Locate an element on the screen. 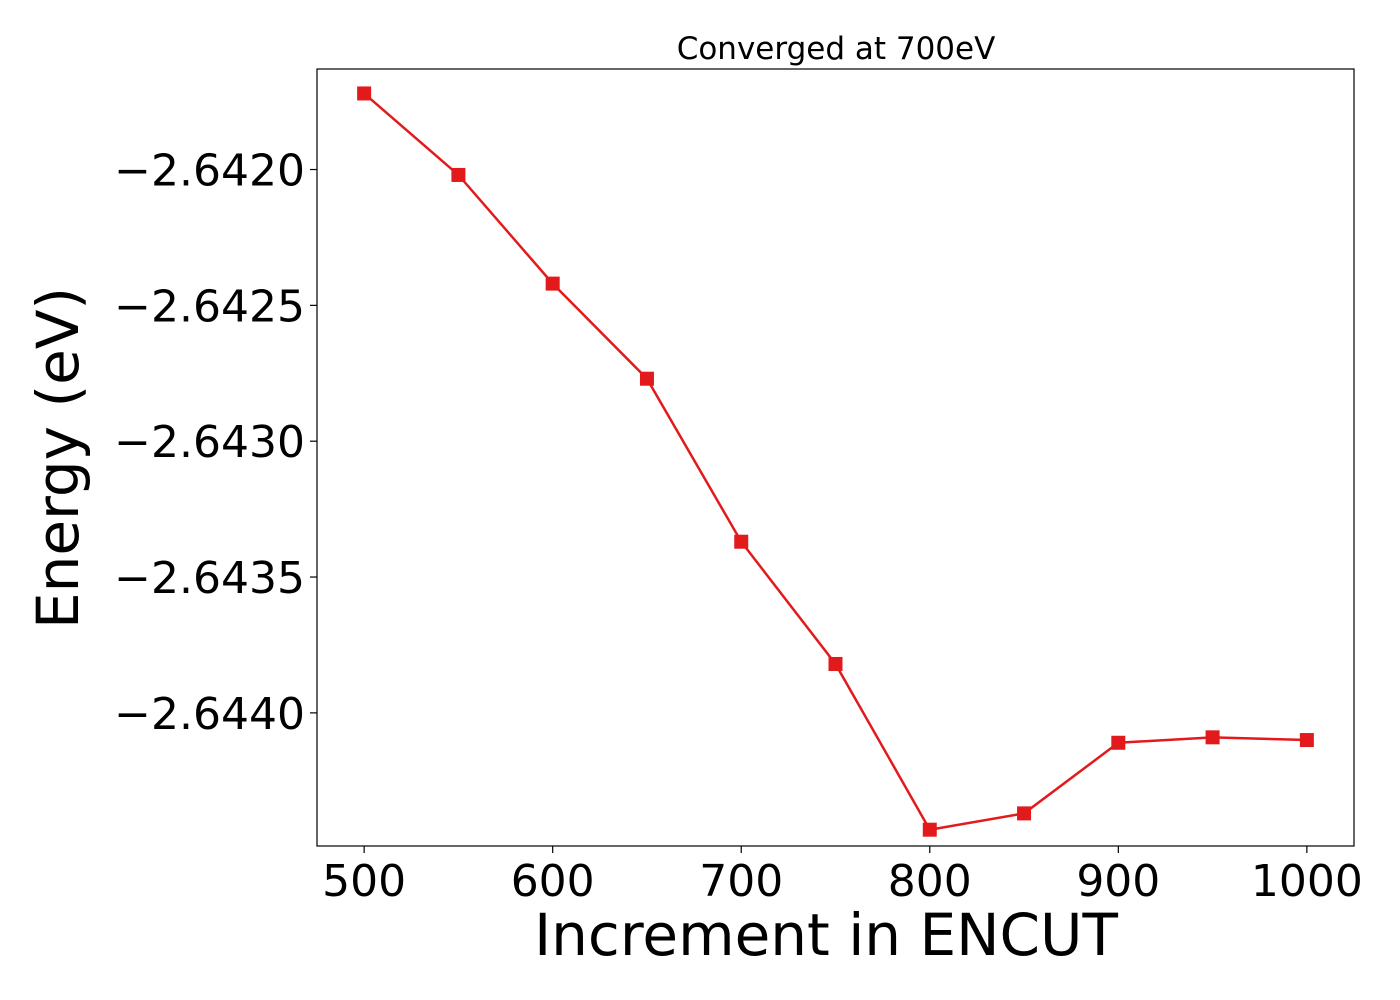 The width and height of the screenshot is (1400, 1000). y-axis-title: Energy (eV) is located at coordinates (58, 458).